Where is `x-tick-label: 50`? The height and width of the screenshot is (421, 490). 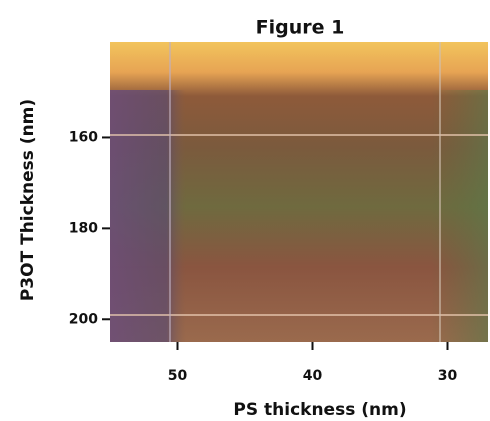 x-tick-label: 50 is located at coordinates (178, 376).